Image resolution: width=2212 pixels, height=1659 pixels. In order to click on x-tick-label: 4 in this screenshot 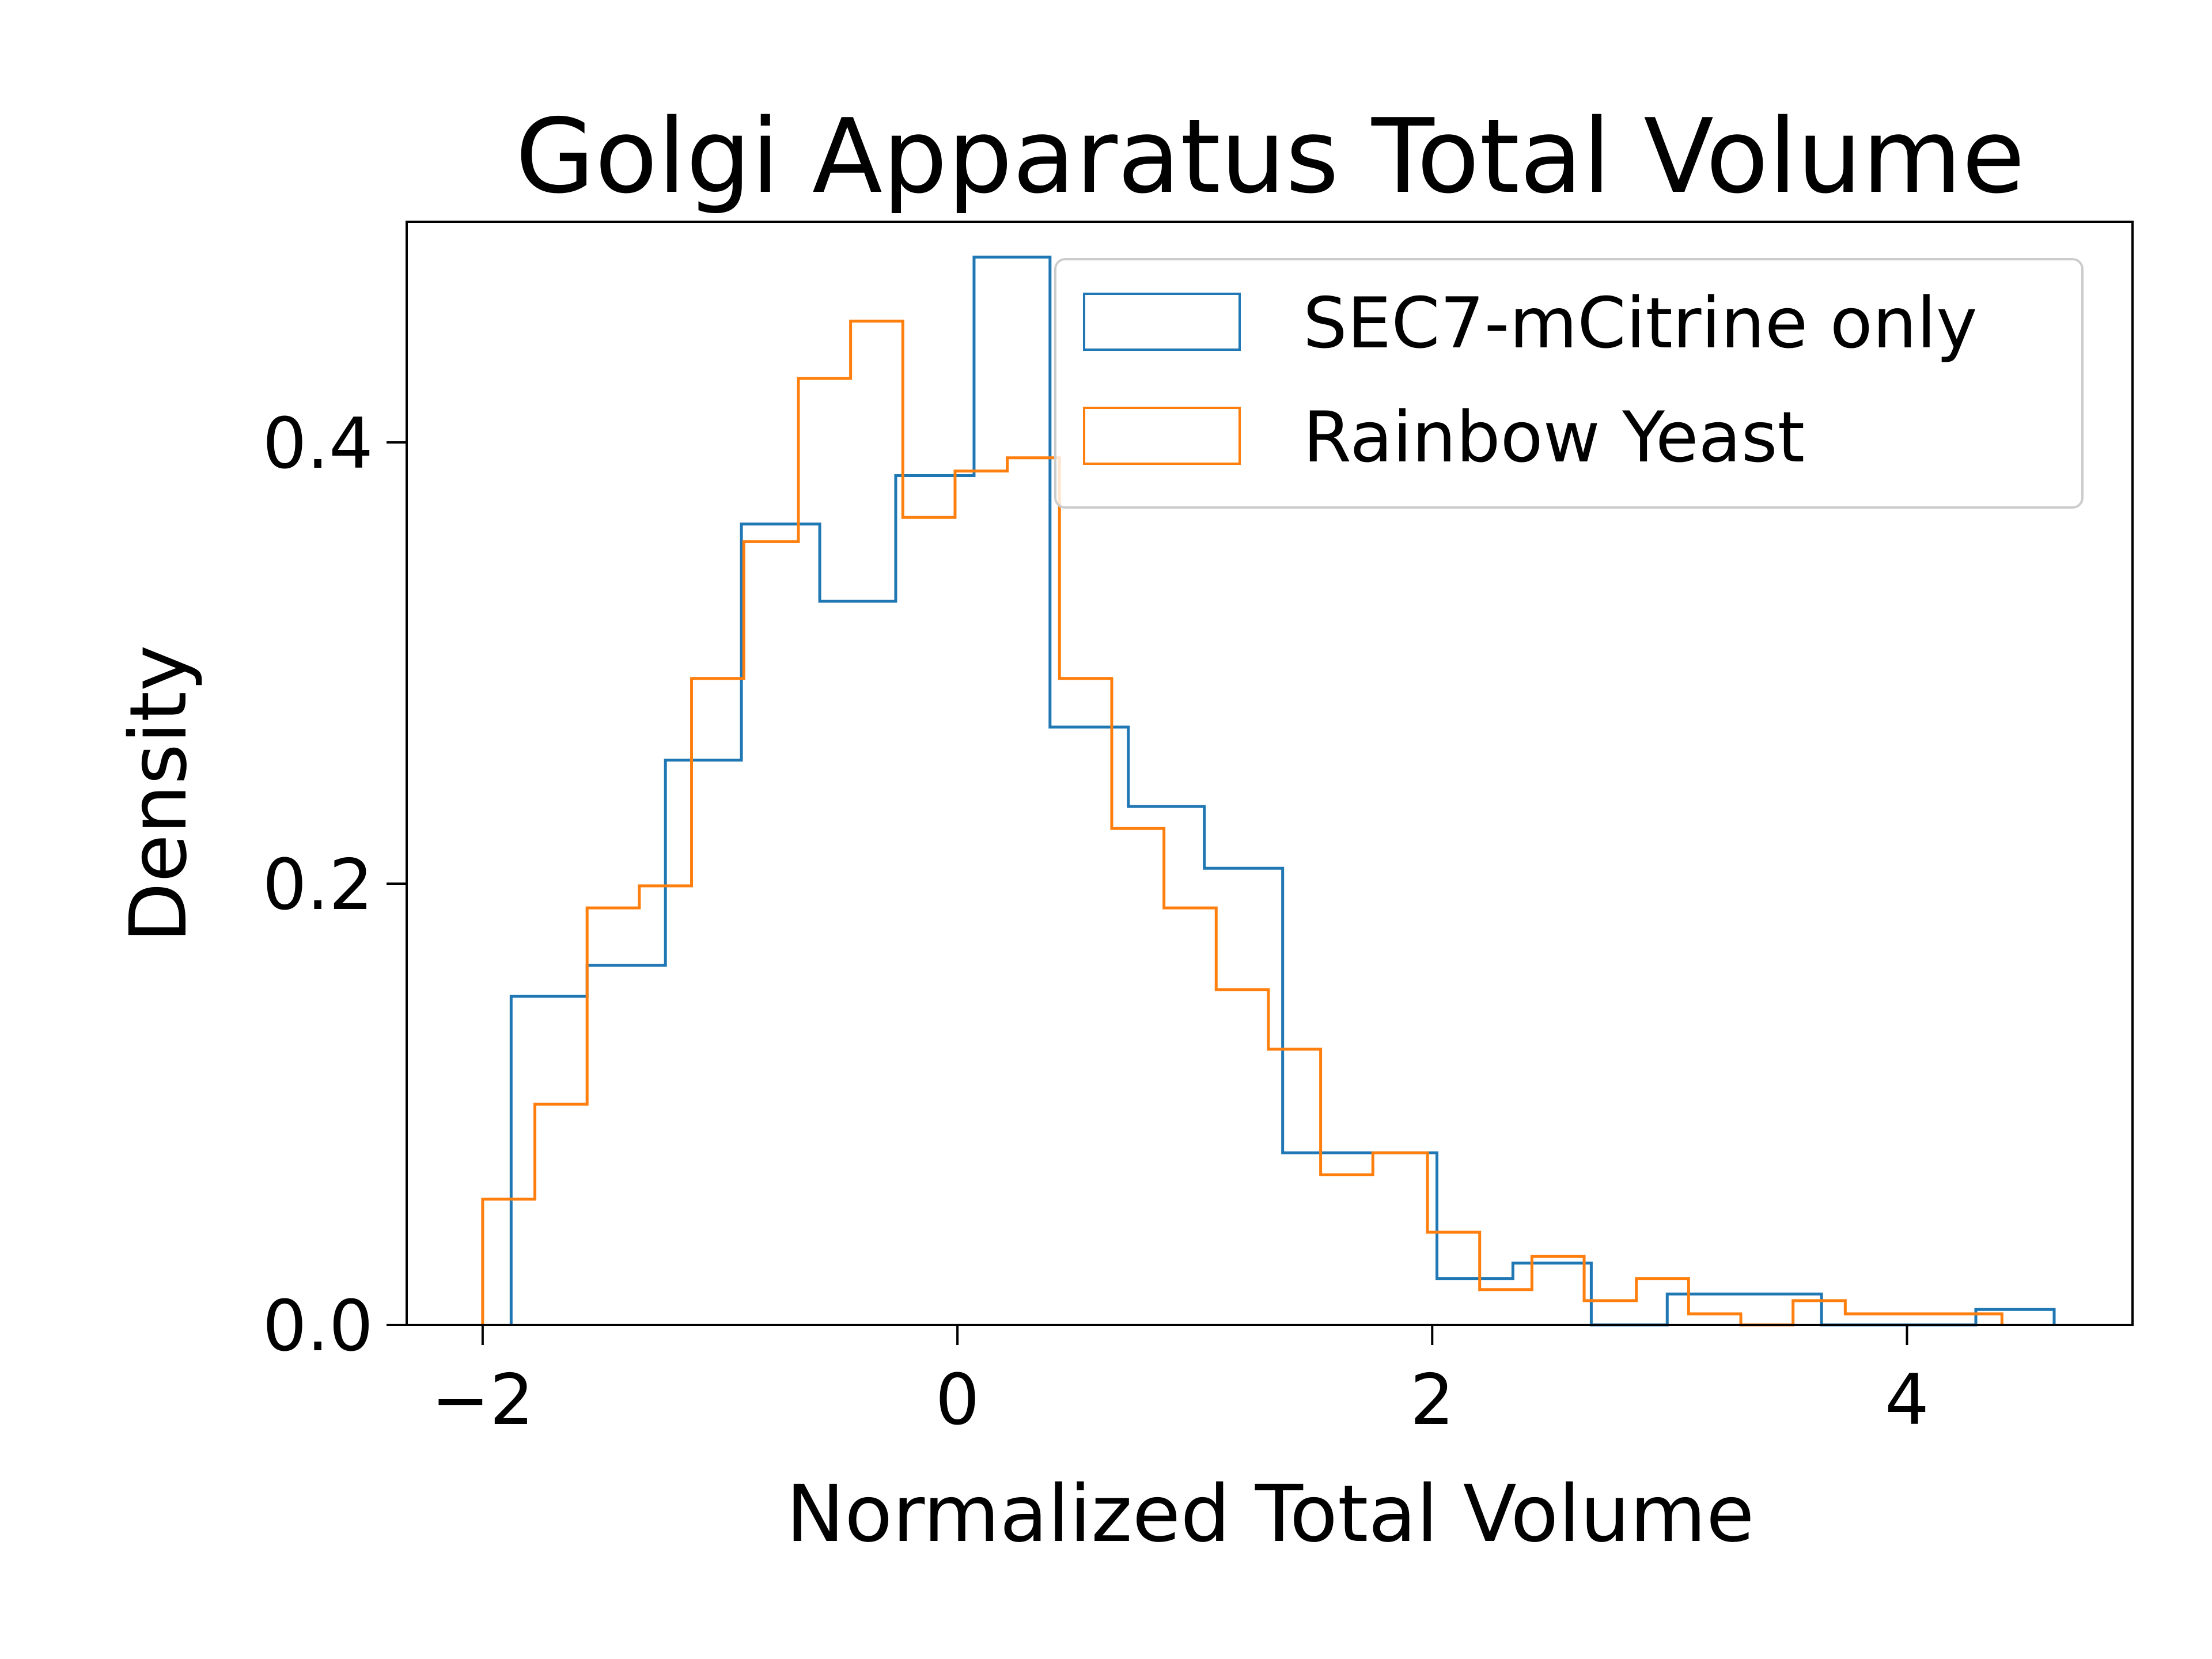, I will do `click(1907, 1400)`.